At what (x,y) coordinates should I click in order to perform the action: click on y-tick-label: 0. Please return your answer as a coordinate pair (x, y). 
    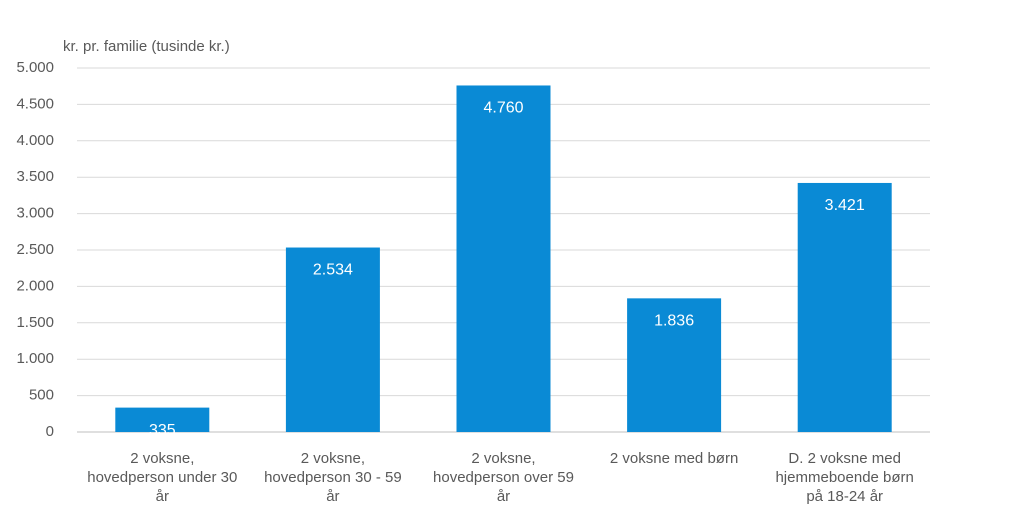
    Looking at the image, I should click on (50, 431).